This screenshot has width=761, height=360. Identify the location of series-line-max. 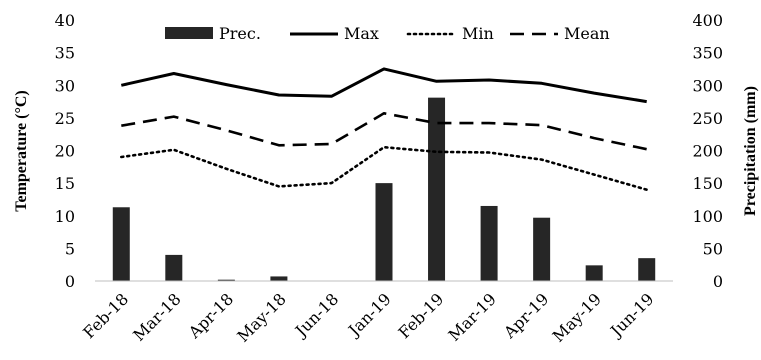
(383, 85).